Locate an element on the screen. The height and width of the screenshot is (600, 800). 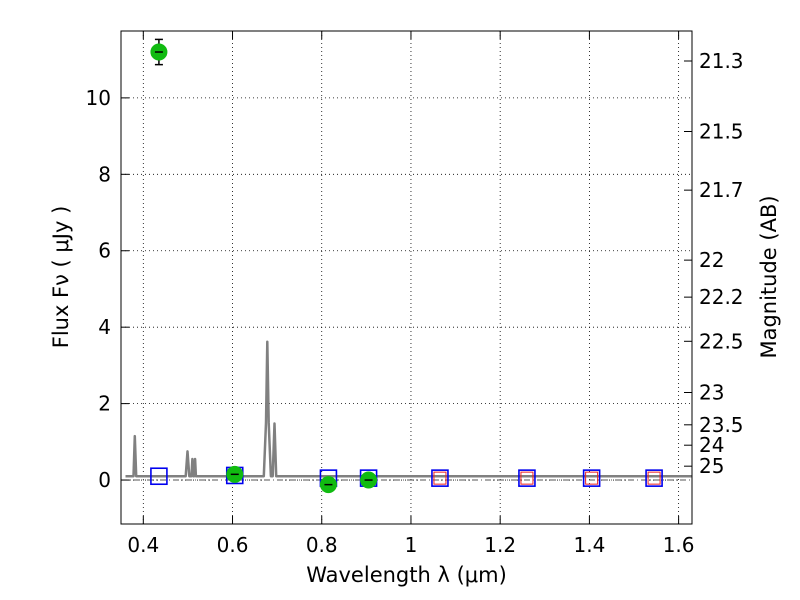
mag-tick-label: 22.5 is located at coordinates (721, 341).